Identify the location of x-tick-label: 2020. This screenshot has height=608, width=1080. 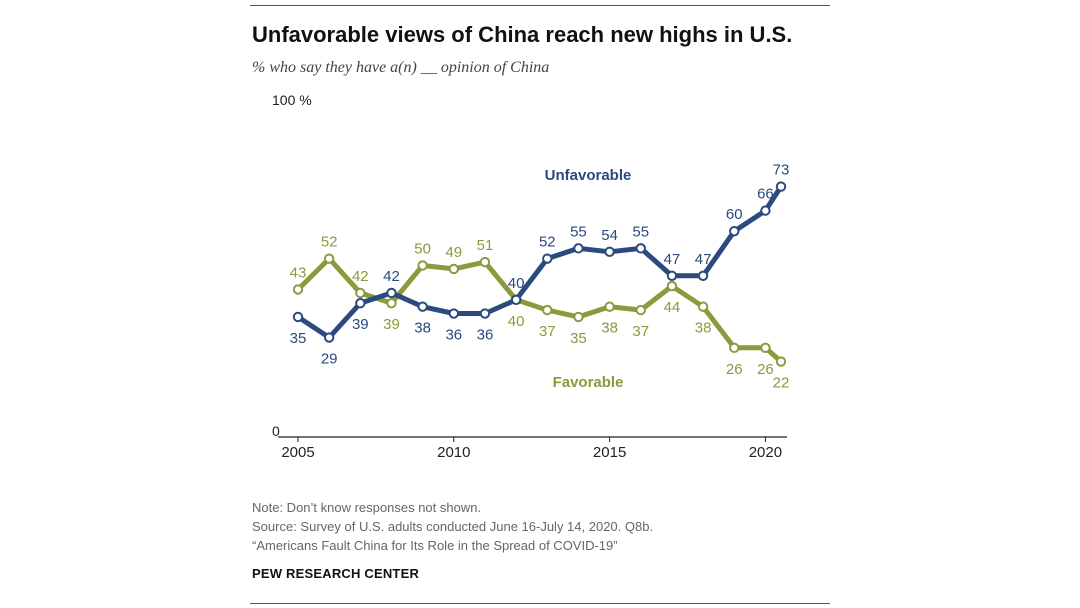
(765, 452).